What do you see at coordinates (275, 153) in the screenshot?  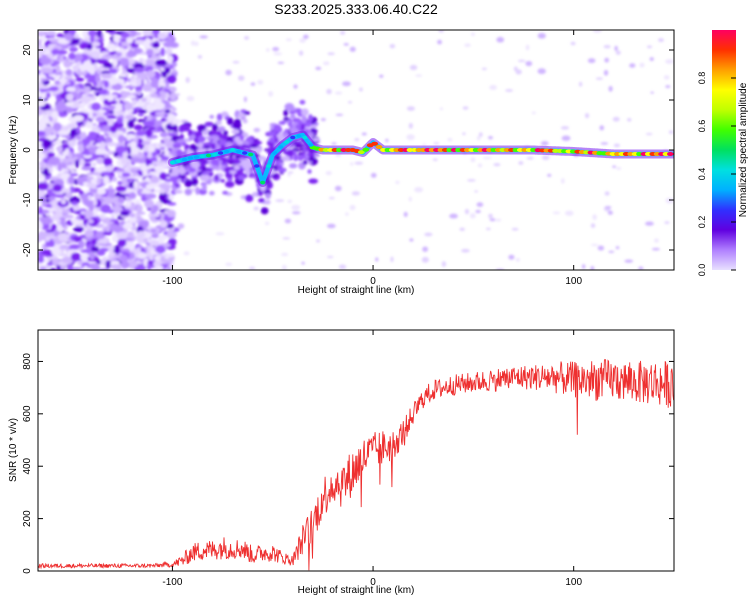 I see `carrier-cell` at bounding box center [275, 153].